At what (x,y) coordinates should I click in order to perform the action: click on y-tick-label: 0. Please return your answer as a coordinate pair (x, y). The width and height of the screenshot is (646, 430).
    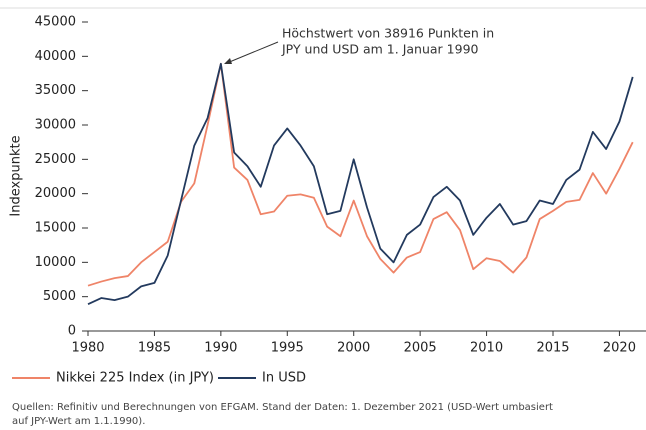
    Looking at the image, I should click on (72, 331).